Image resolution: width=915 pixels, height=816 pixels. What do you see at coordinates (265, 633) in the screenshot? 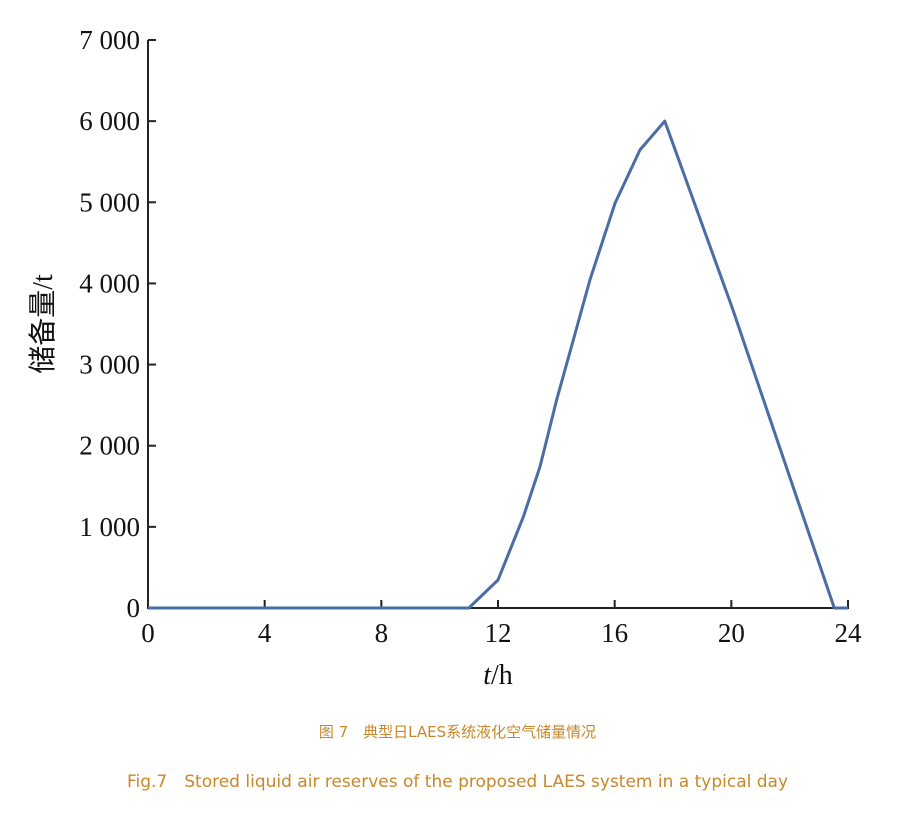
I see `x-tick-label: 4` at bounding box center [265, 633].